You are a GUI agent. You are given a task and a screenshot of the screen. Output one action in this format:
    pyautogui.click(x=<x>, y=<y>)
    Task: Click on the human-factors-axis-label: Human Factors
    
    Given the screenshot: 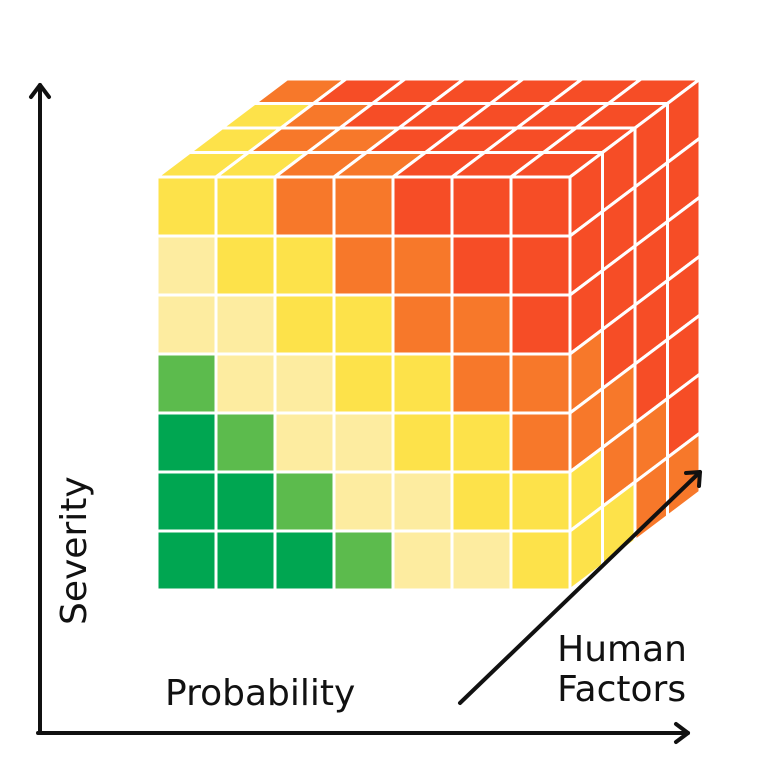 What is the action you would take?
    pyautogui.click(x=622, y=670)
    